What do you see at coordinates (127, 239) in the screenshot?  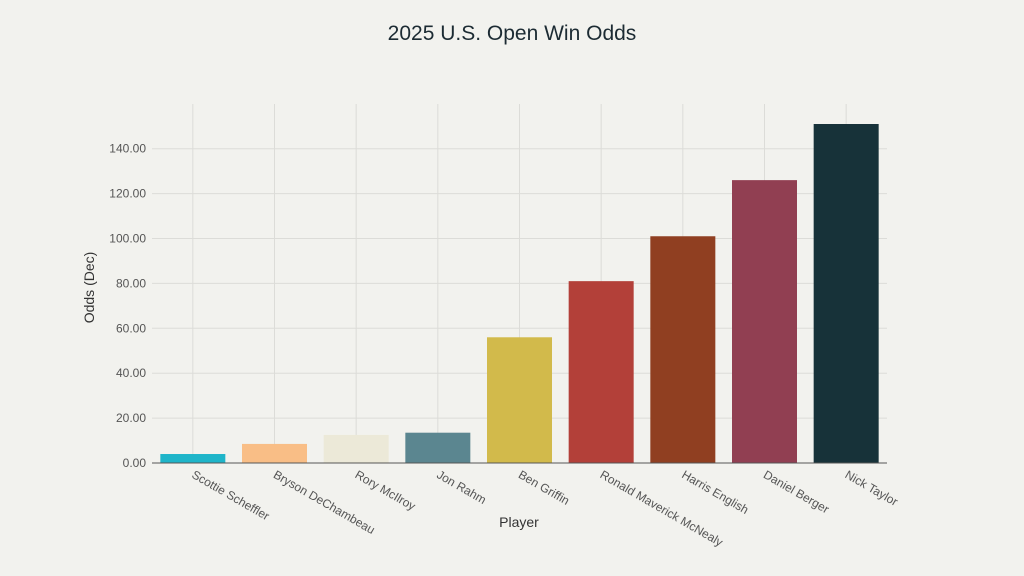 I see `y-tick-label: 100.00` at bounding box center [127, 239].